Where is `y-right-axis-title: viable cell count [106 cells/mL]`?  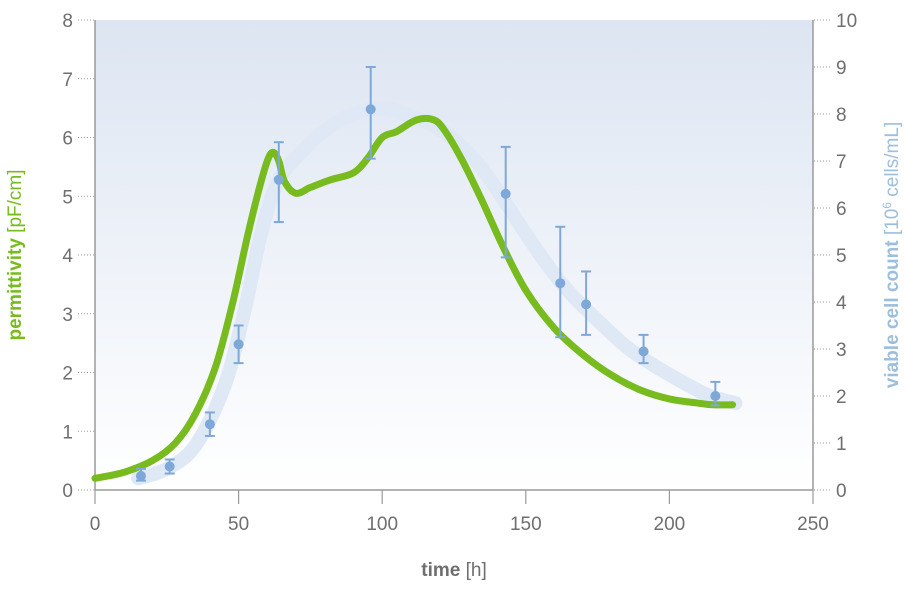 y-right-axis-title: viable cell count [106 cells/mL] is located at coordinates (891, 255).